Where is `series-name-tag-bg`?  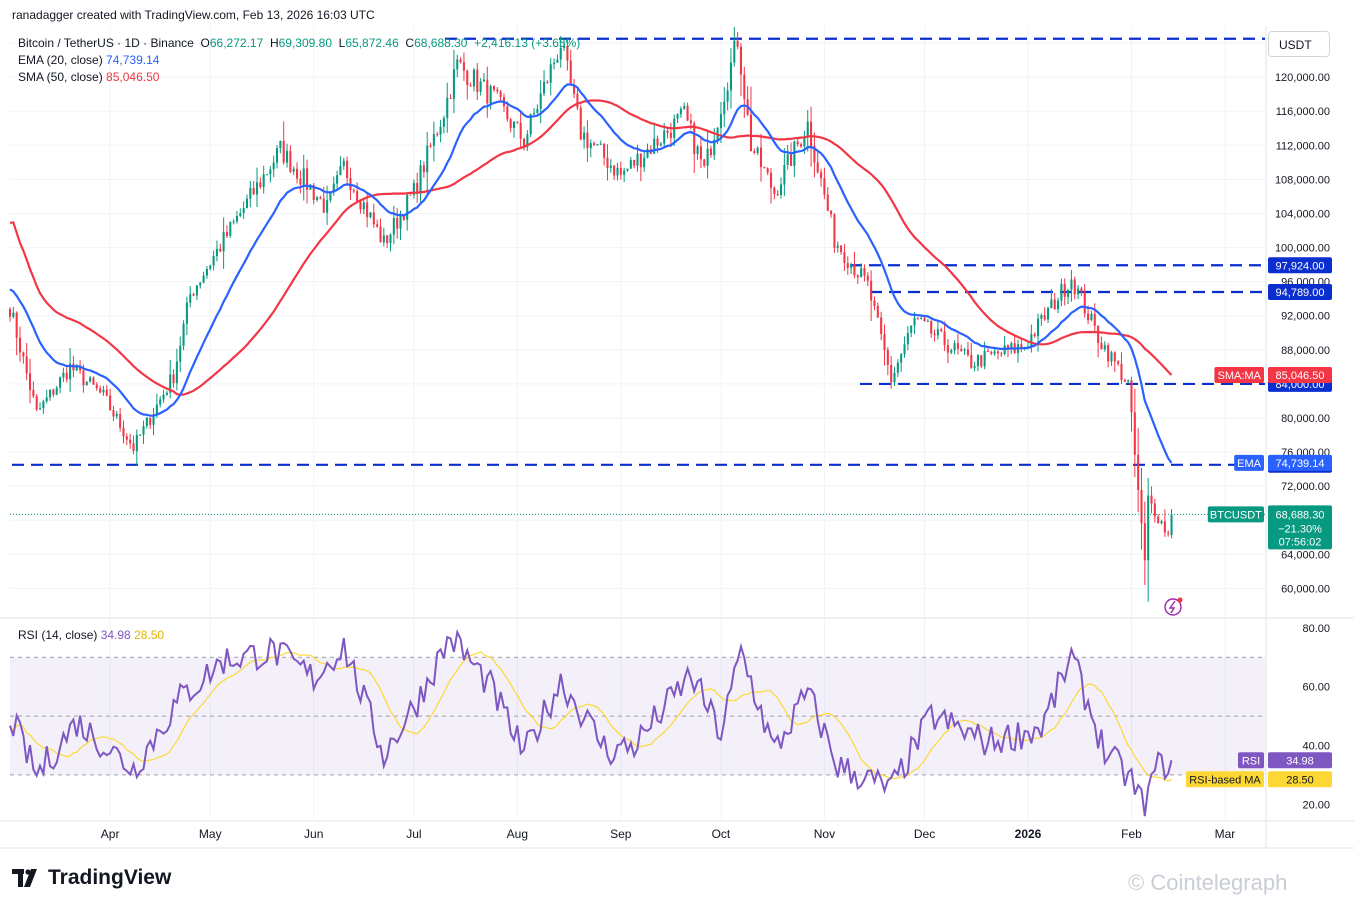
series-name-tag-bg is located at coordinates (1239, 374).